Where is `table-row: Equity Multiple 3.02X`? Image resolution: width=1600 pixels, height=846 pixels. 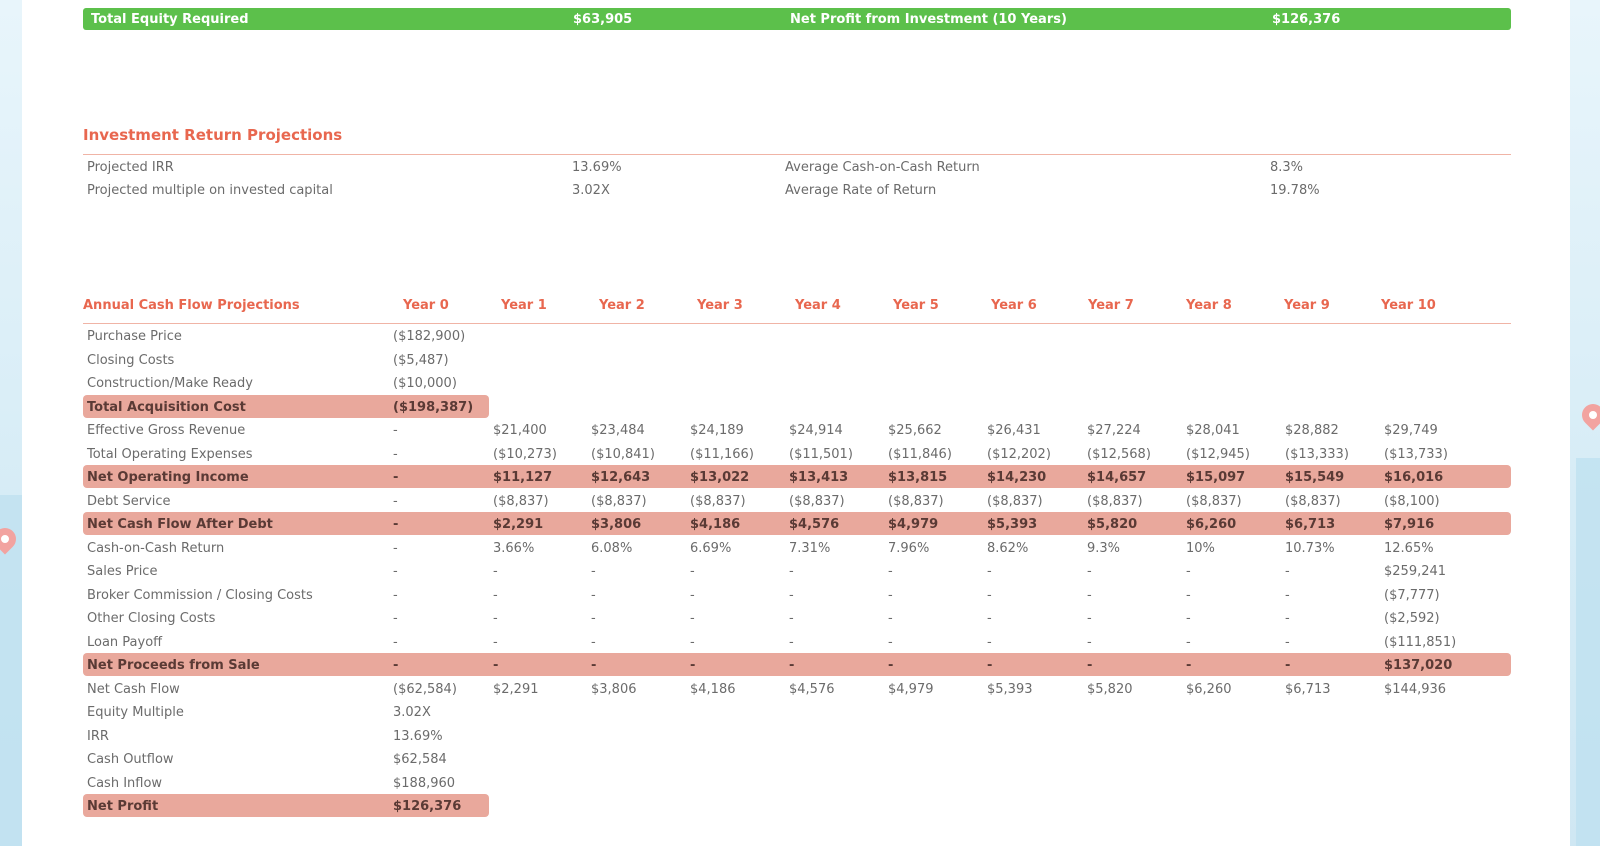
table-row: Equity Multiple 3.02X is located at coordinates (797, 712).